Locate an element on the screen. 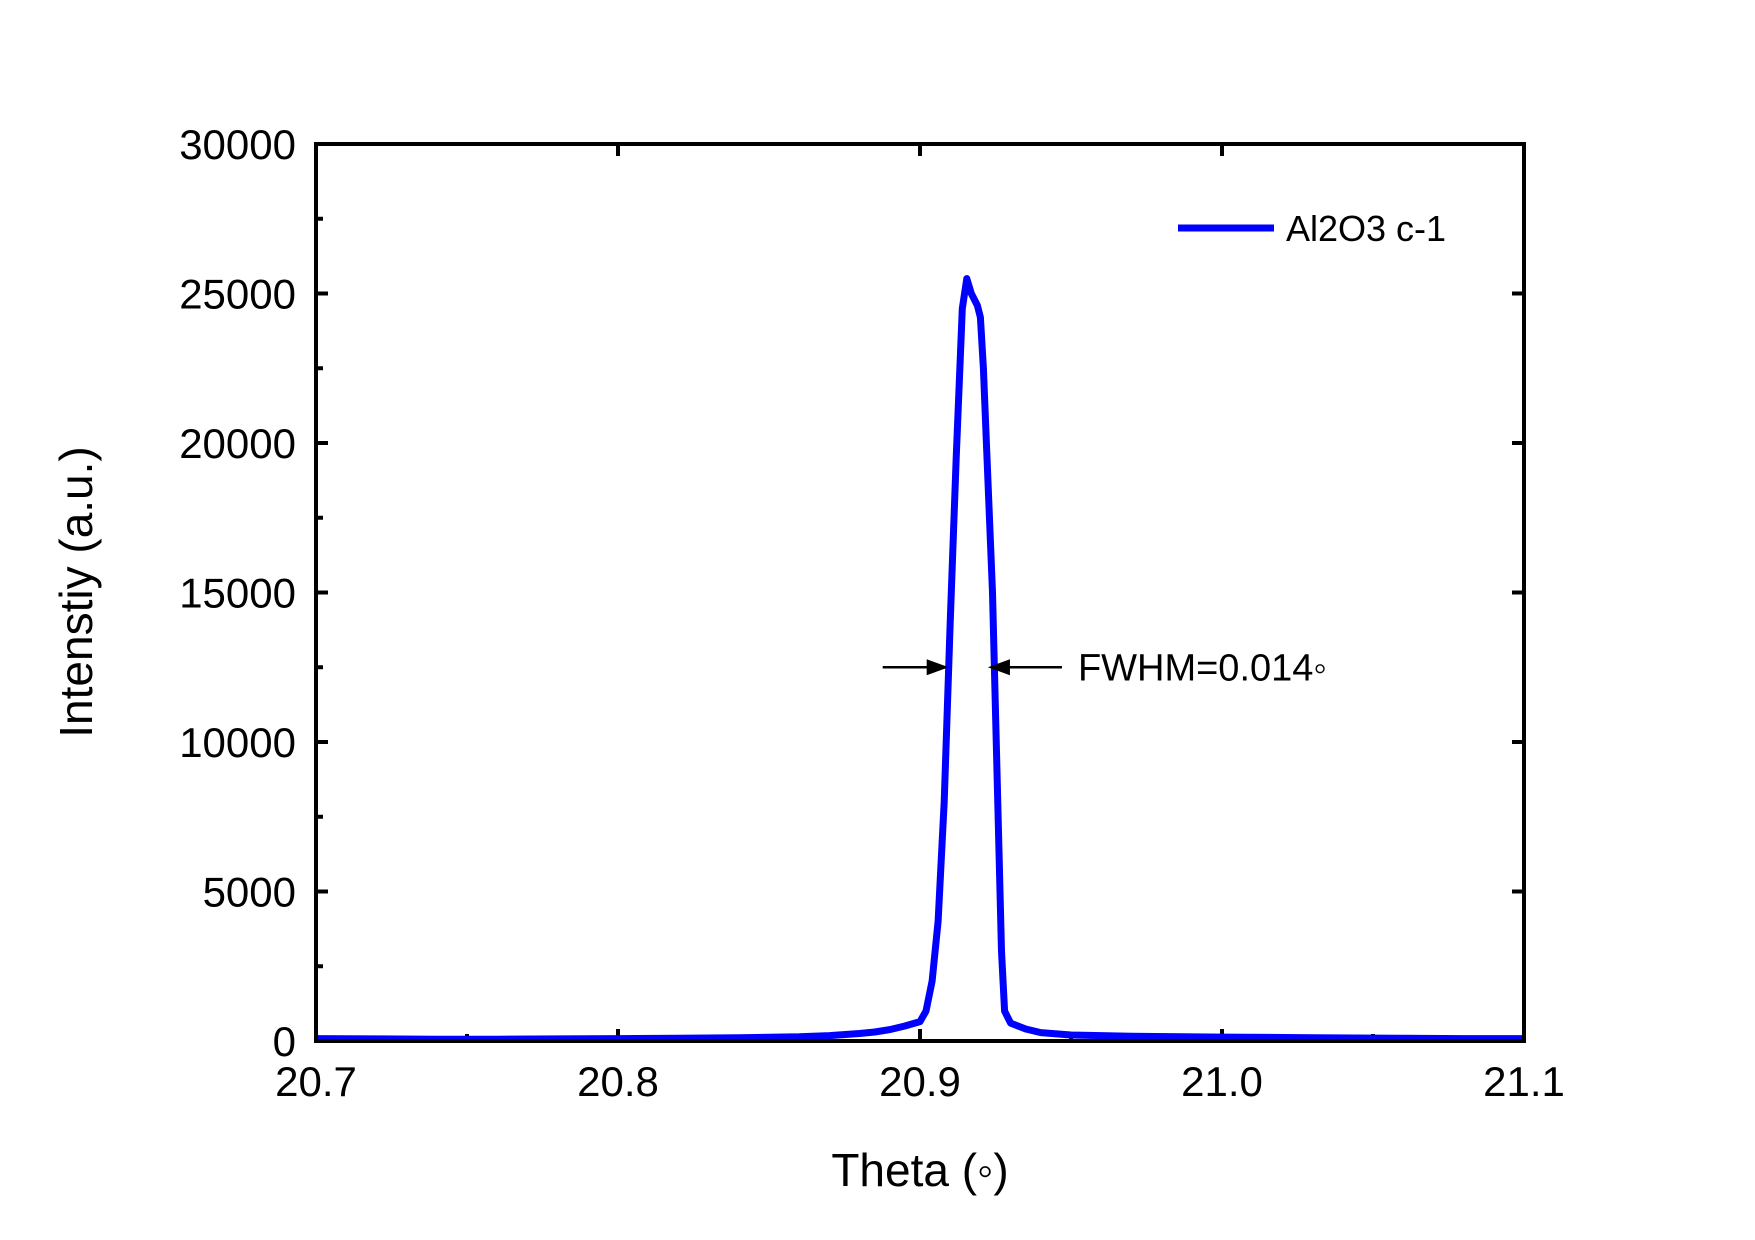 This screenshot has width=1755, height=1240. annotation-layer: FWHM=0.014◦ is located at coordinates (1104, 668).